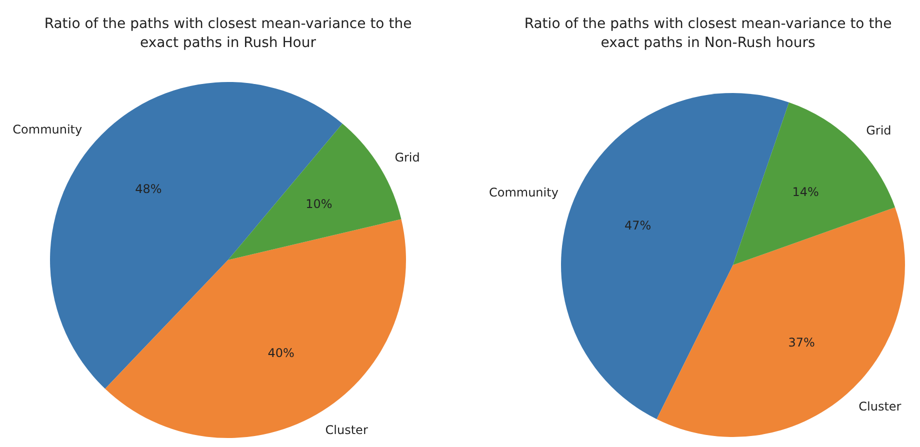 This screenshot has width=920, height=447. What do you see at coordinates (801, 342) in the screenshot?
I see `data-label: 37%` at bounding box center [801, 342].